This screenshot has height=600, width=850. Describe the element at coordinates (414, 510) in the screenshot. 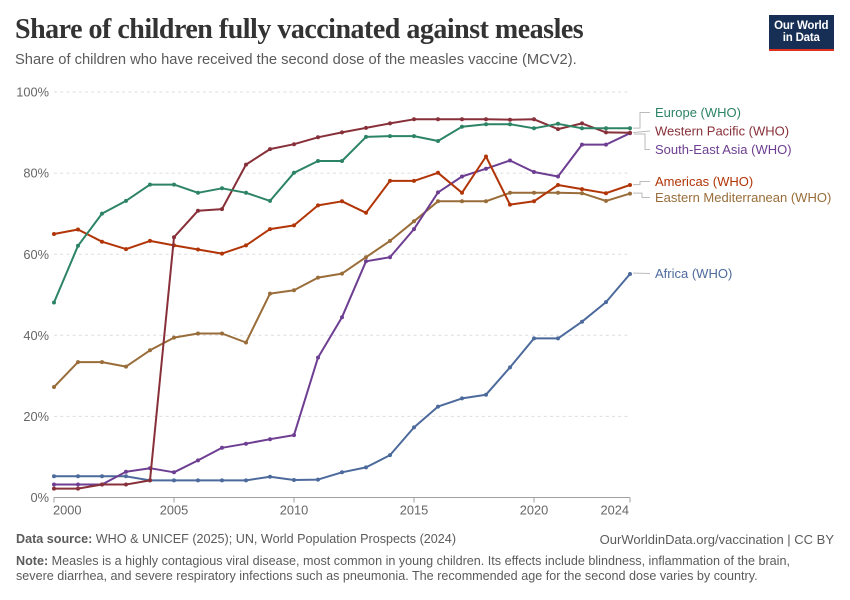

I see `svg-text: 2015` at that location.